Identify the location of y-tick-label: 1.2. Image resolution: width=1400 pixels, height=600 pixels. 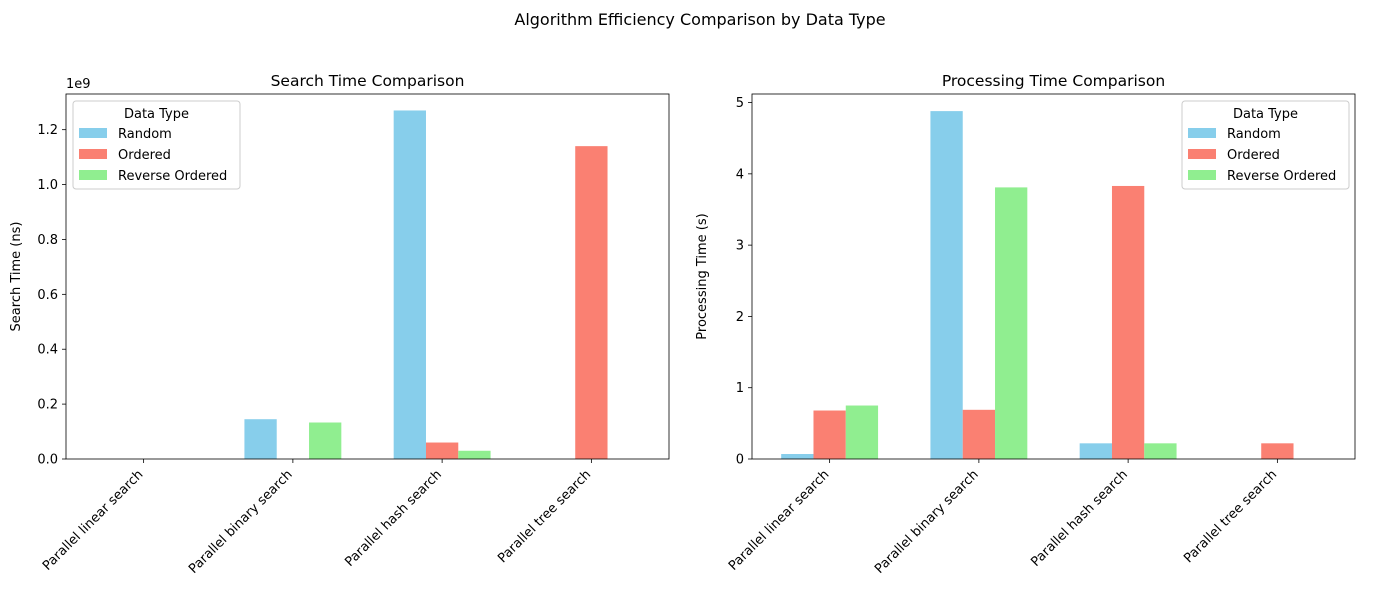
(47, 130).